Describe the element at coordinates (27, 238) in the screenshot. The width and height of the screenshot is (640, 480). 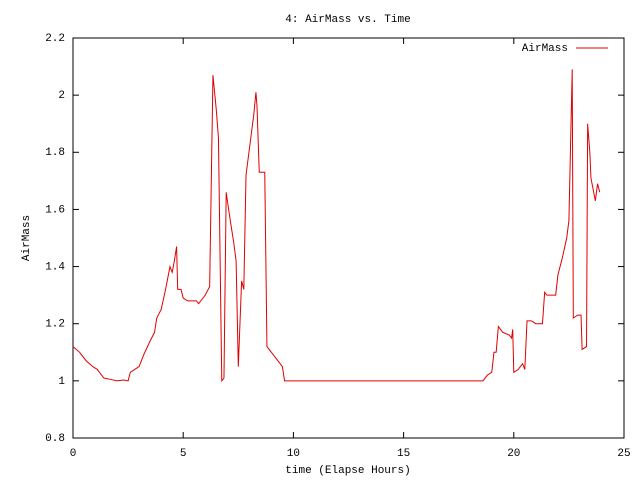
I see `y-axis-label: AirMass` at that location.